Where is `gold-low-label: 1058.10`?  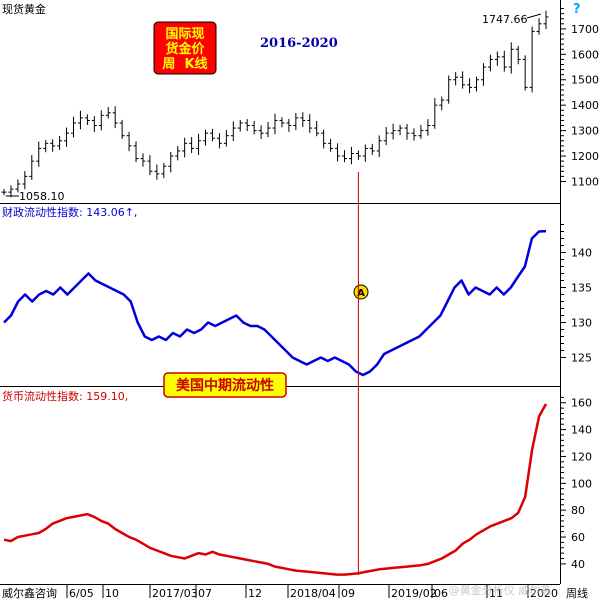 gold-low-label: 1058.10 is located at coordinates (42, 196).